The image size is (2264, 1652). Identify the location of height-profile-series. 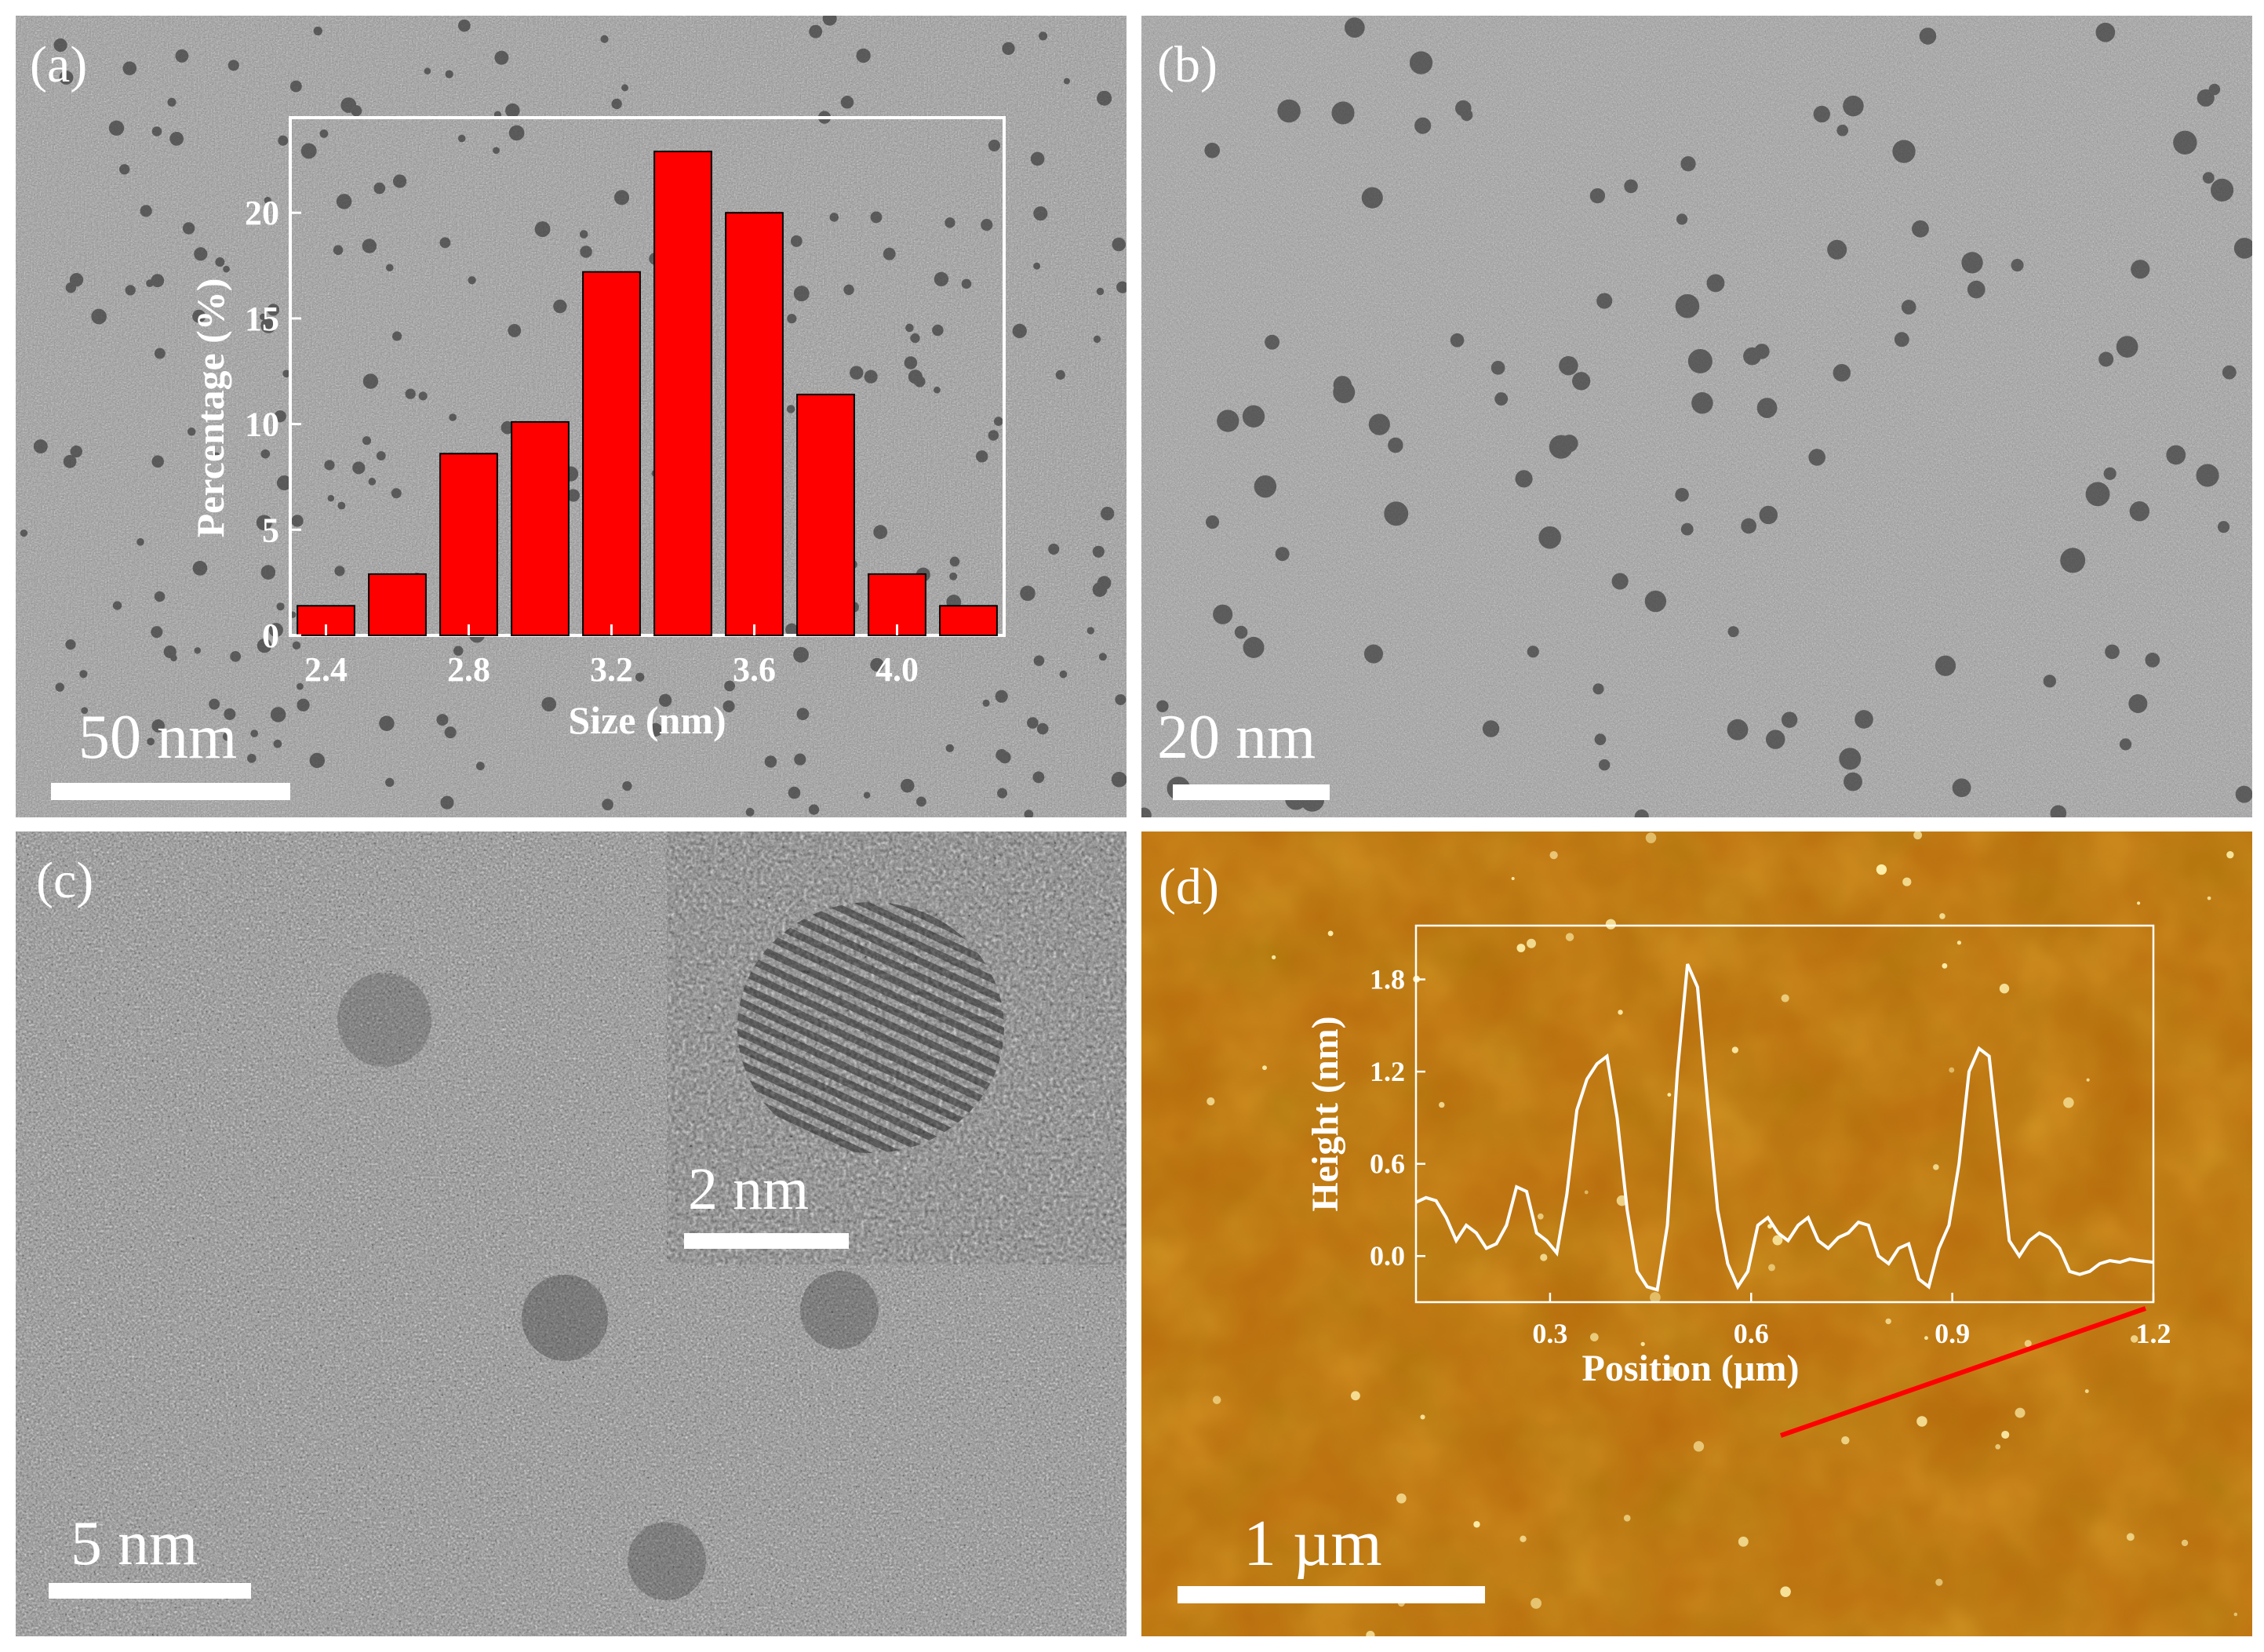
(1784, 1128).